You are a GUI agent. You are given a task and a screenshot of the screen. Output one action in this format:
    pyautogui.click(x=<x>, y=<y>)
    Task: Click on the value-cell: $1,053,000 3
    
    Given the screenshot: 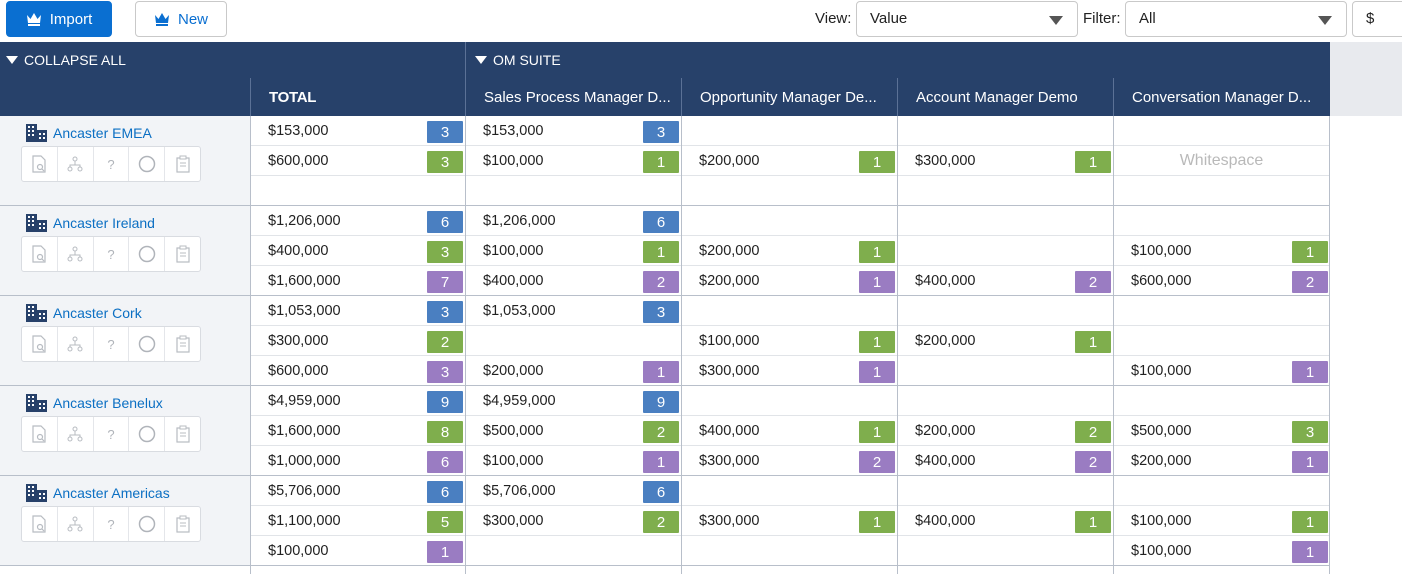 What is the action you would take?
    pyautogui.click(x=573, y=311)
    